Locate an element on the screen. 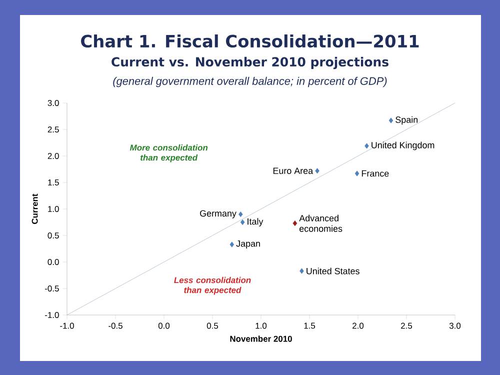 This screenshot has width=500, height=375. series-label: United Kingdom is located at coordinates (403, 146).